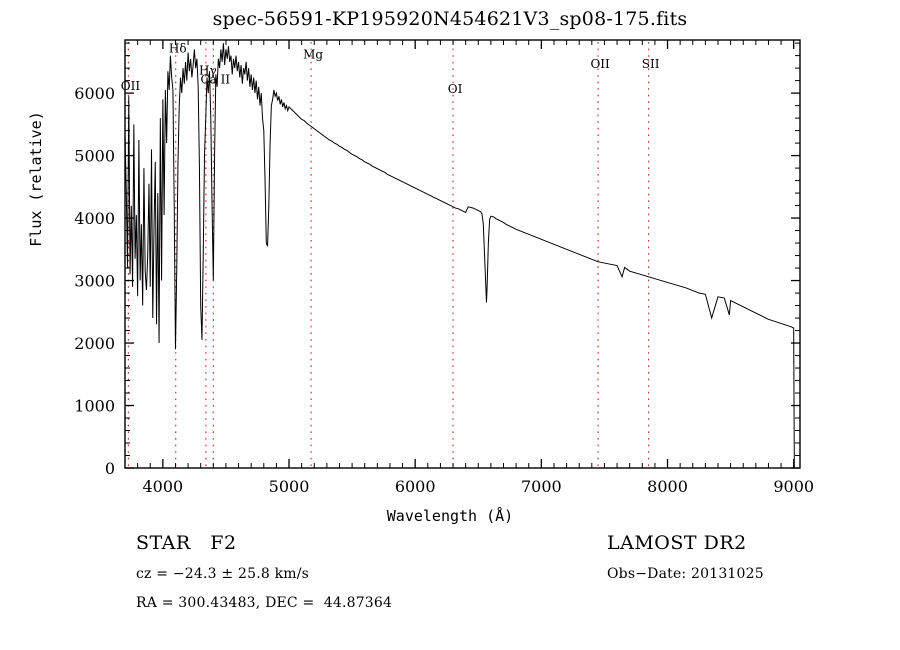 The image size is (900, 650). Describe the element at coordinates (208, 70) in the screenshot. I see `spectral-line-label-hγ-2: Hγ` at that location.